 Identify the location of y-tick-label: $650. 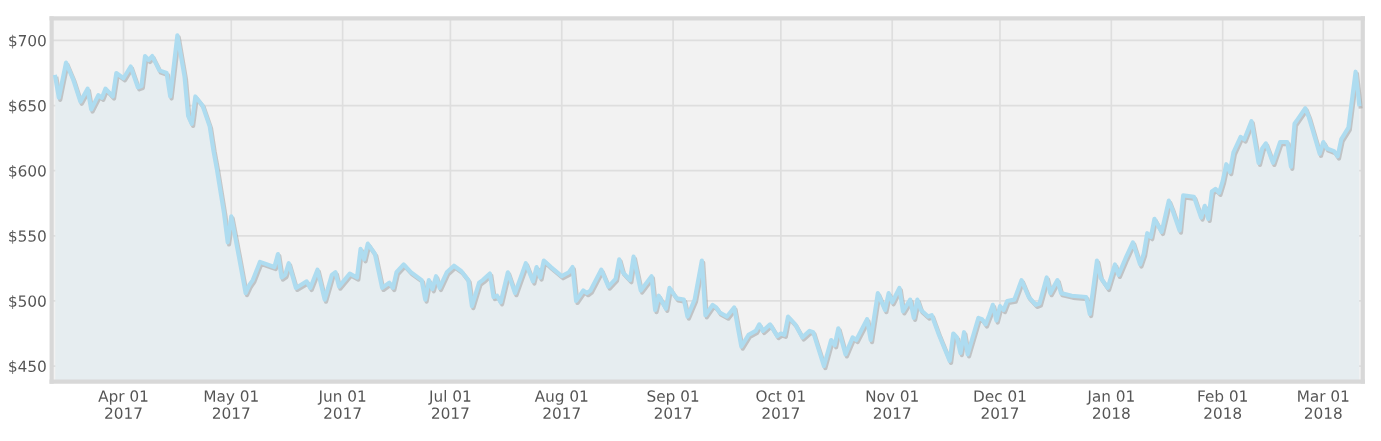
(27, 106).